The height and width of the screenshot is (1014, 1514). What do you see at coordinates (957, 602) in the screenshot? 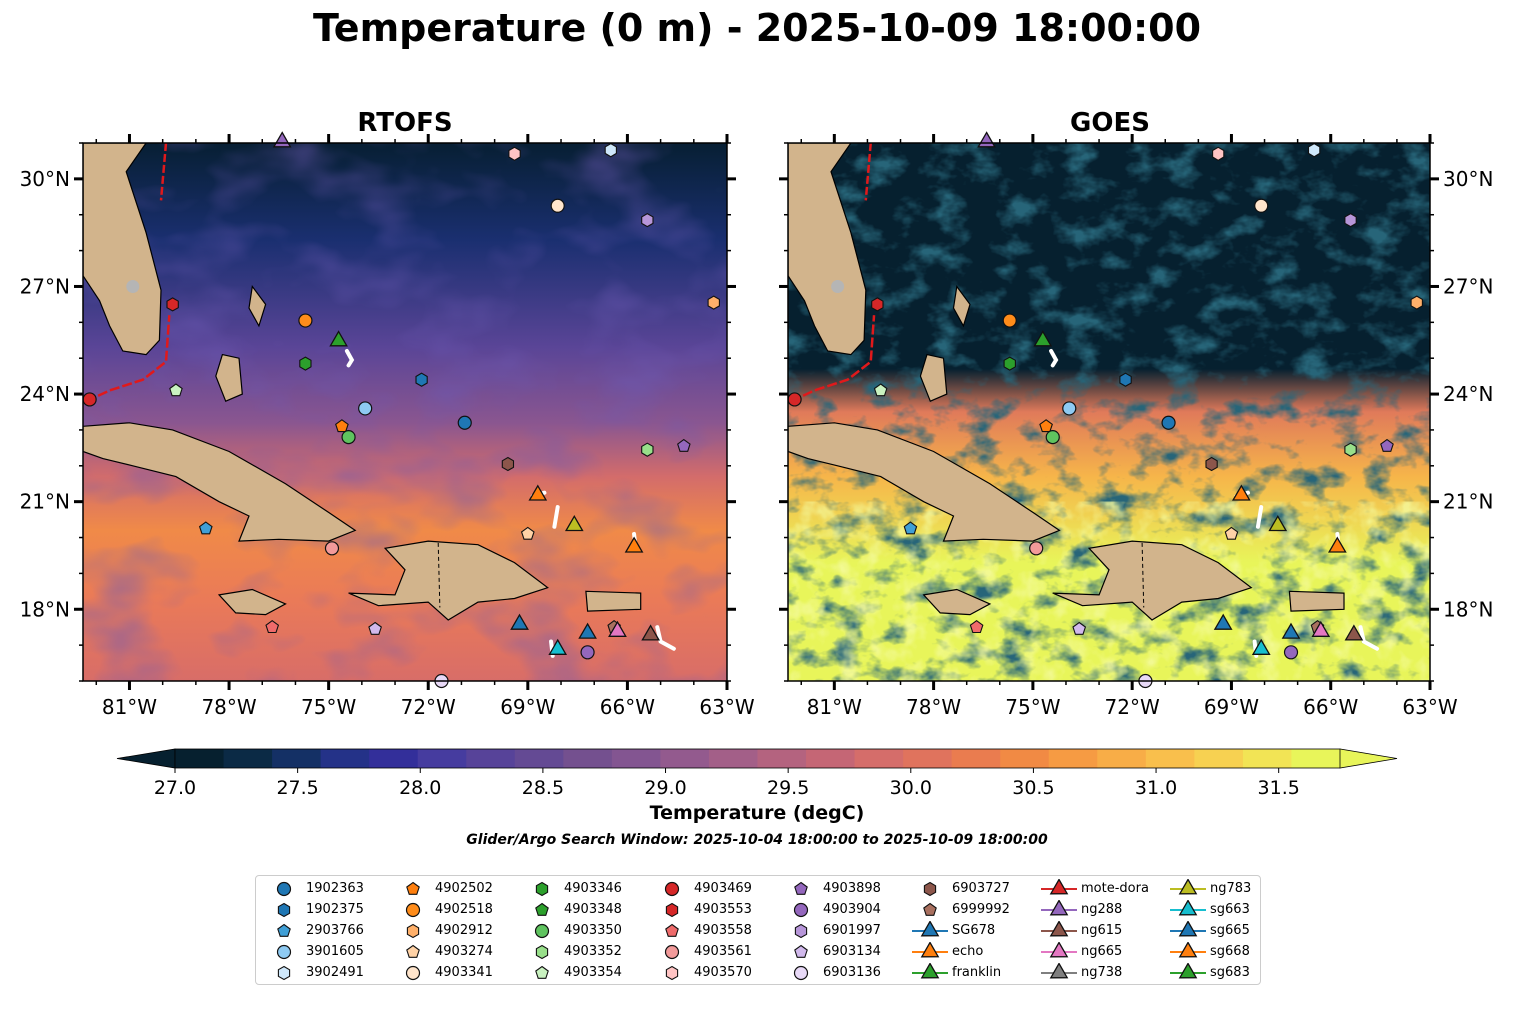
I see `land-jamaica` at bounding box center [957, 602].